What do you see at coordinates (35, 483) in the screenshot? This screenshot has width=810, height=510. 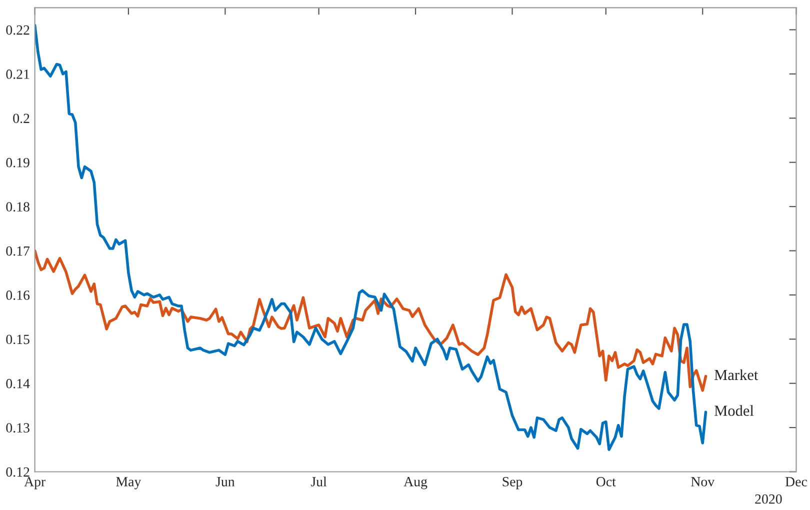 I see `x-tick-label: Apr` at bounding box center [35, 483].